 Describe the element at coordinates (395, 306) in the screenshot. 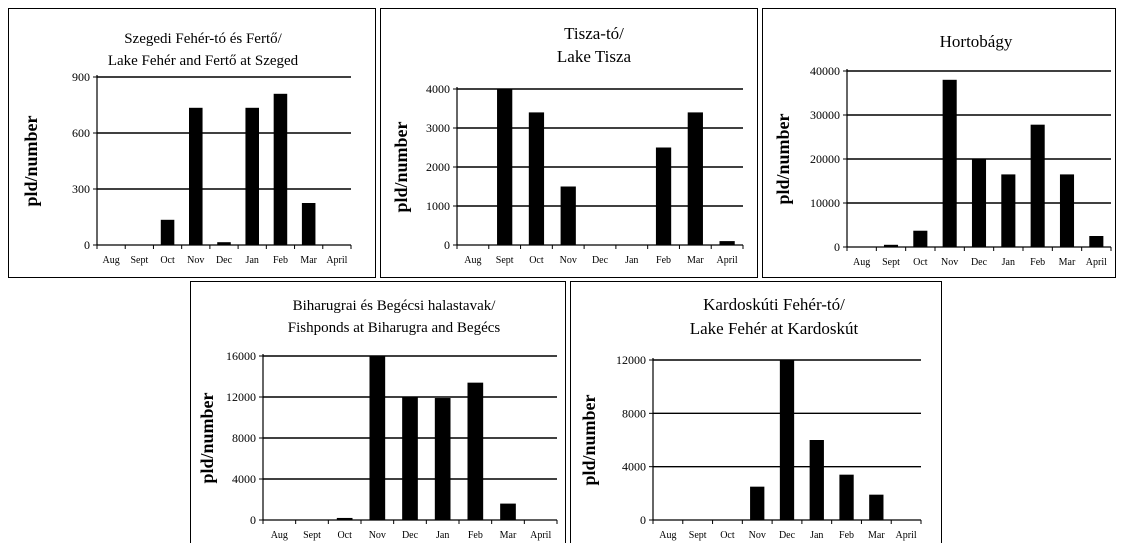

I see `chart-title-line-1: Biharugrai és Begécsi halastavak/` at that location.